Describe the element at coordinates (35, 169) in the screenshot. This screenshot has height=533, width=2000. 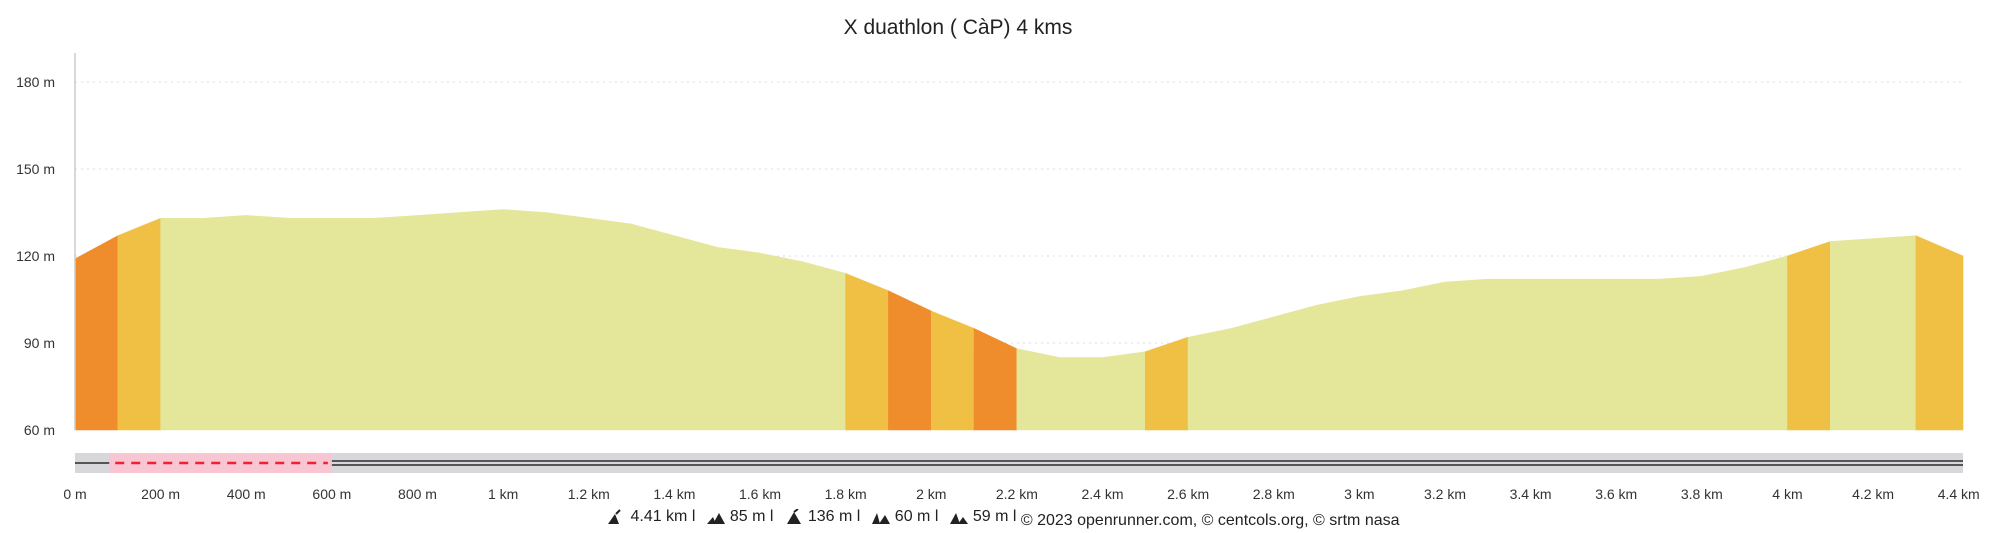
I see `y-tick-label: 150 m` at that location.